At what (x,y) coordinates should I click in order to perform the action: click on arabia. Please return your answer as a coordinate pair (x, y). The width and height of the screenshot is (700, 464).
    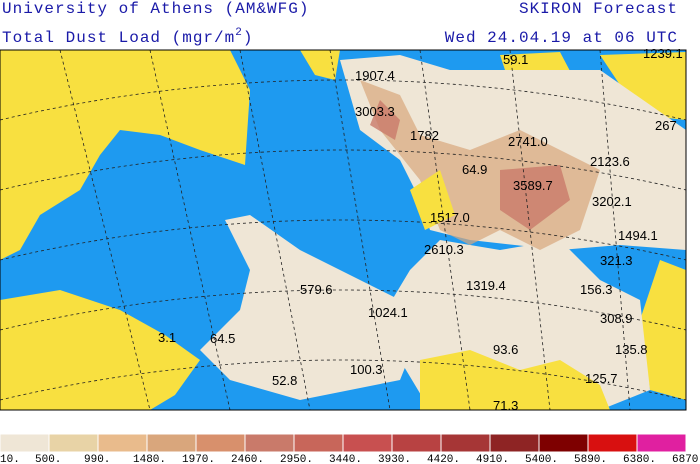
    Looking at the image, I should click on (663, 330).